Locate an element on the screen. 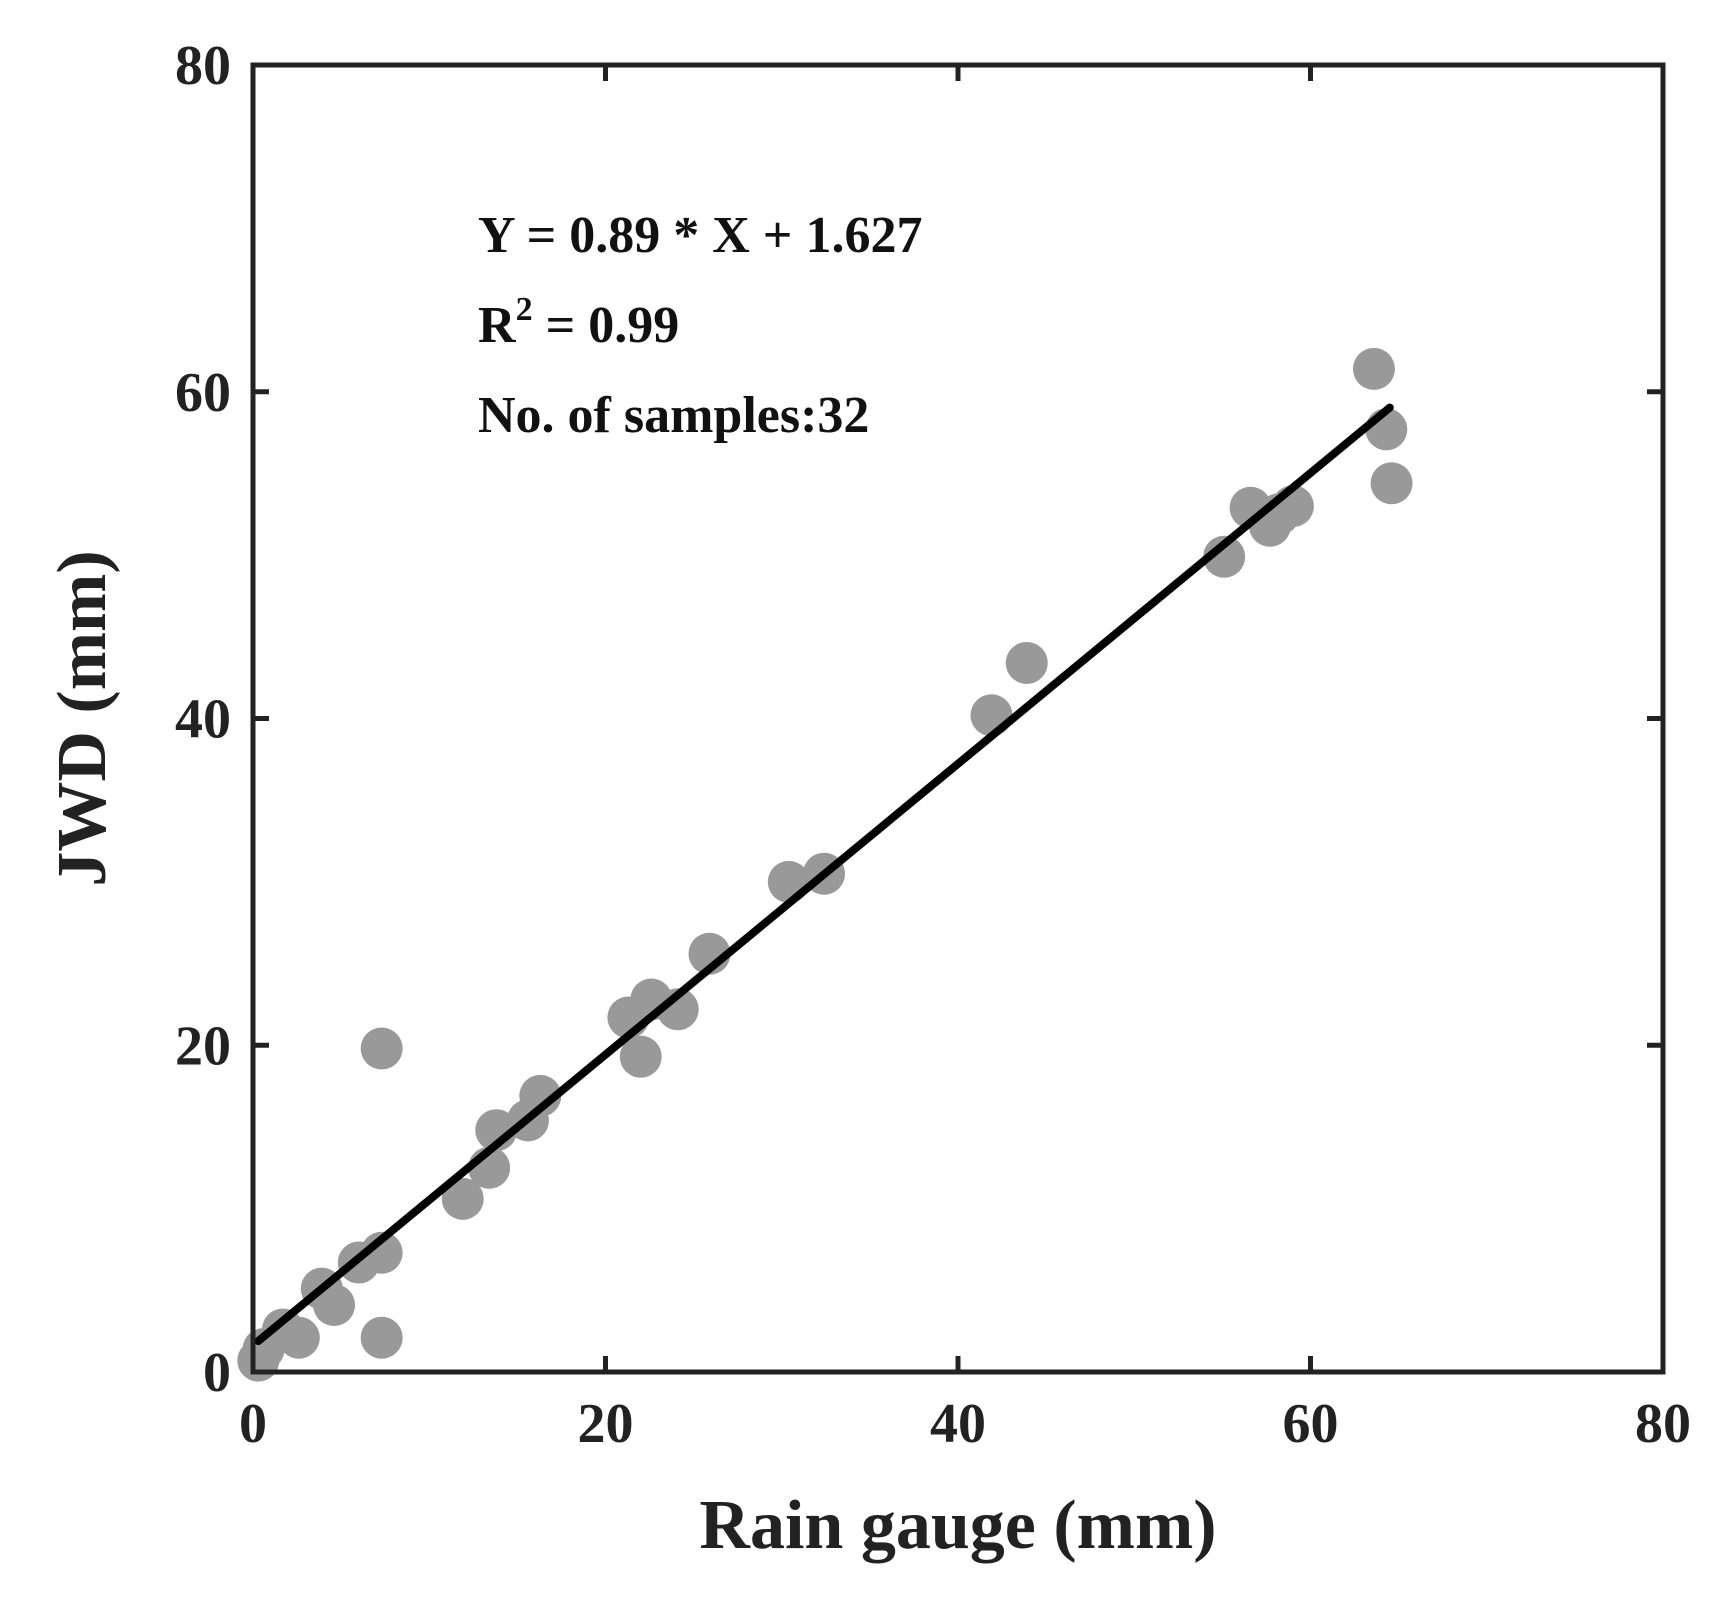  x-tick-label-3: 60 is located at coordinates (1311, 1424).